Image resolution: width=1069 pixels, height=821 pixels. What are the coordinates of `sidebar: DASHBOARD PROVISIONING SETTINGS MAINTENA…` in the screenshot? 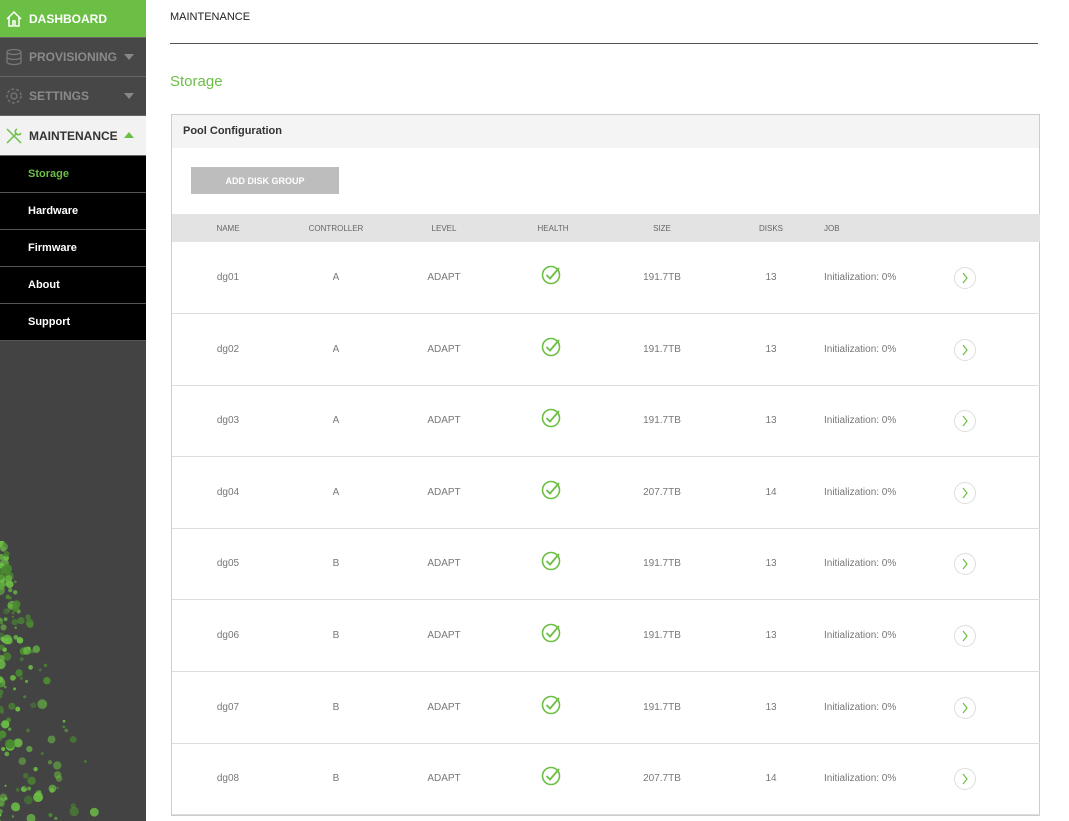 It's located at (73, 410).